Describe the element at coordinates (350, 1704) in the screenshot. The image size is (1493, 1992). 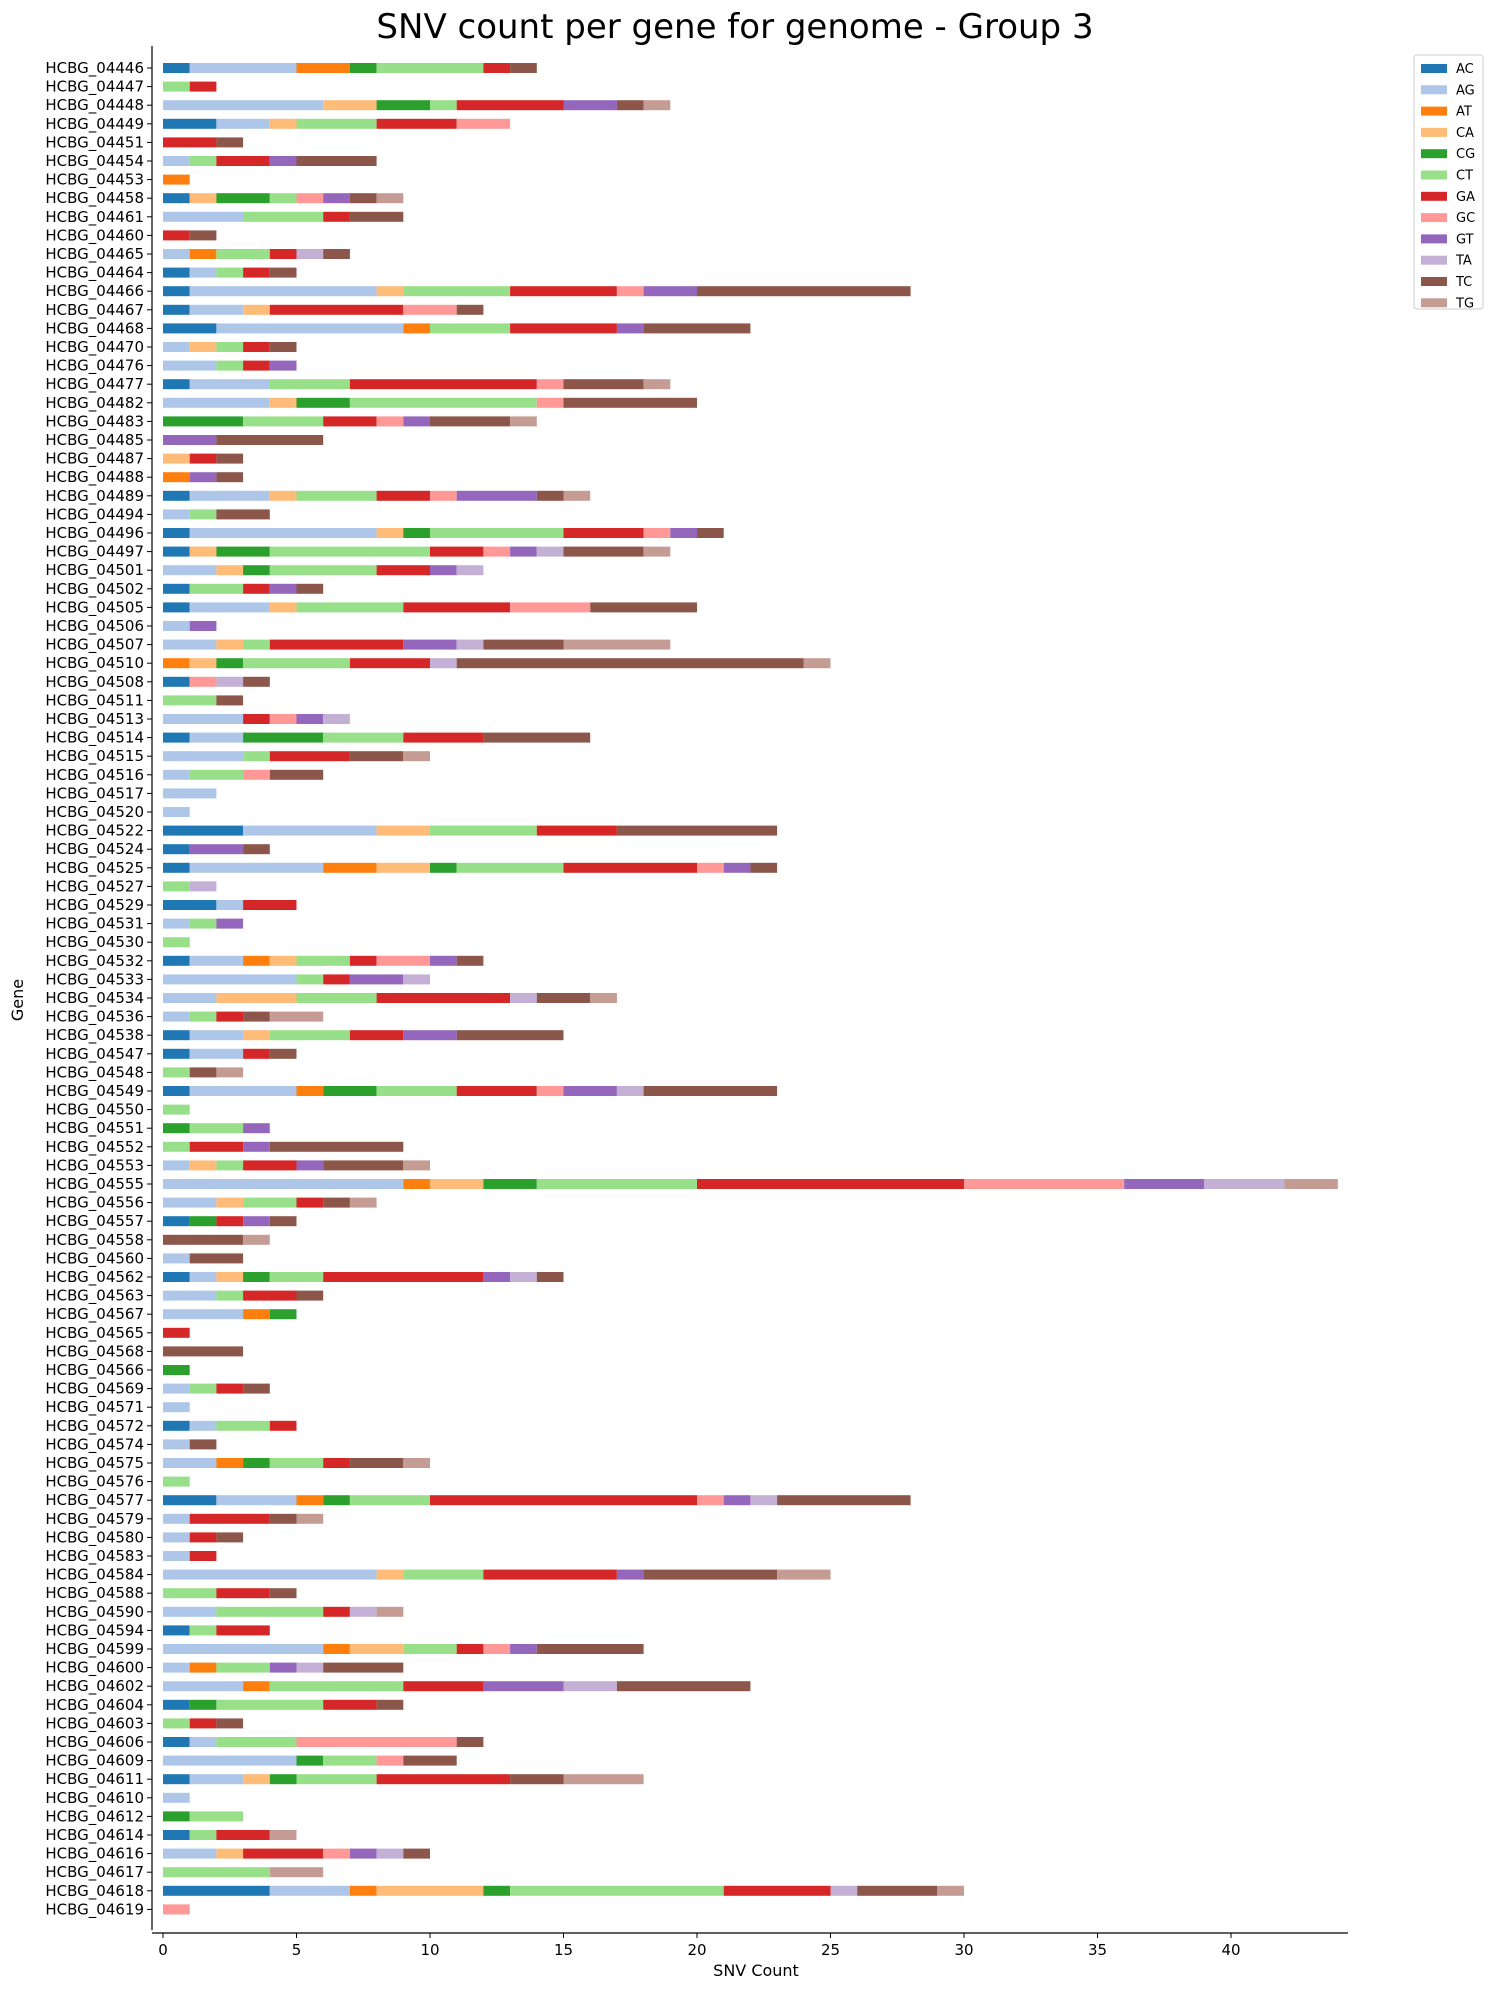
I see `bar-segment-HCBG_04604-GA` at that location.